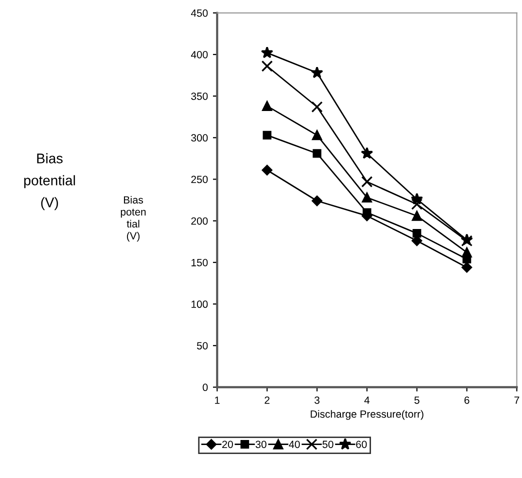 This screenshot has width=522, height=478. What do you see at coordinates (517, 400) in the screenshot?
I see `x-tick-label: 7` at bounding box center [517, 400].